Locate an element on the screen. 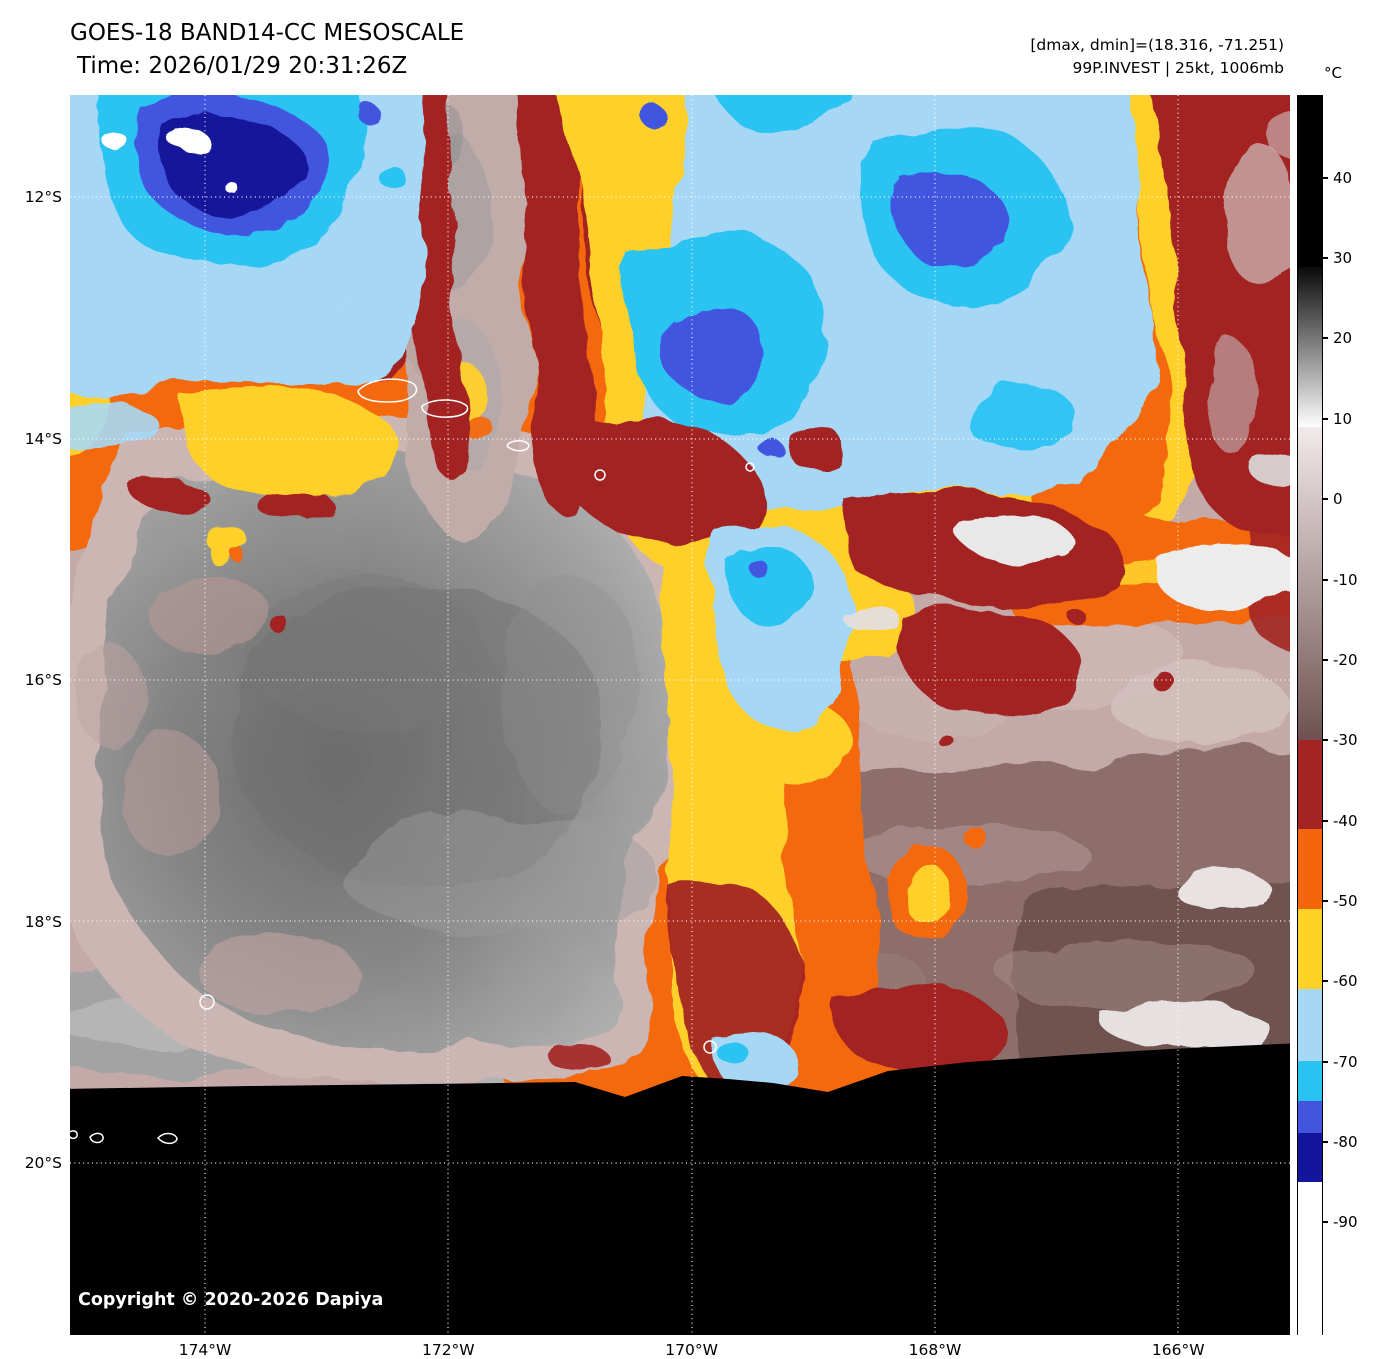  colorbar-tick-label: -20 is located at coordinates (1345, 659).